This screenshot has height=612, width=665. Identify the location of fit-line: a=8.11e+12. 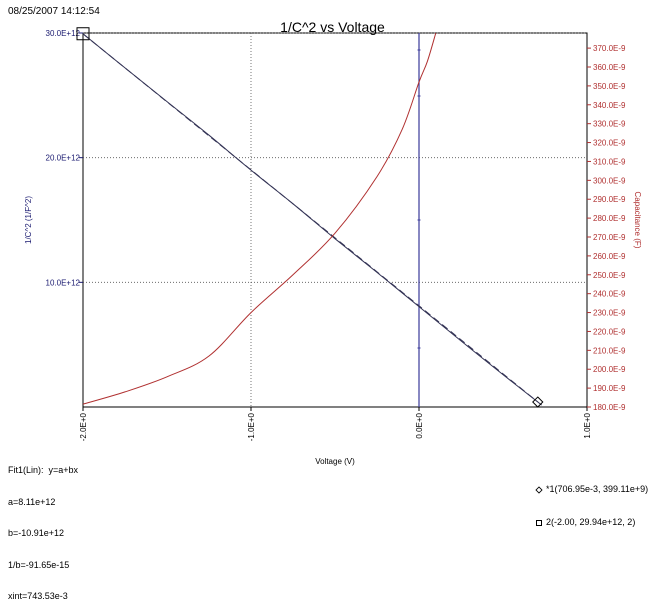
(32, 501).